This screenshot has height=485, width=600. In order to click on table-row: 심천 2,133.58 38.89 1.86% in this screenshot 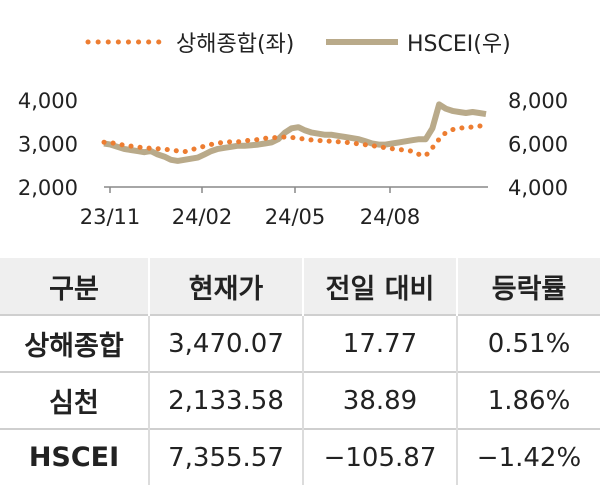, I will do `click(300, 400)`.